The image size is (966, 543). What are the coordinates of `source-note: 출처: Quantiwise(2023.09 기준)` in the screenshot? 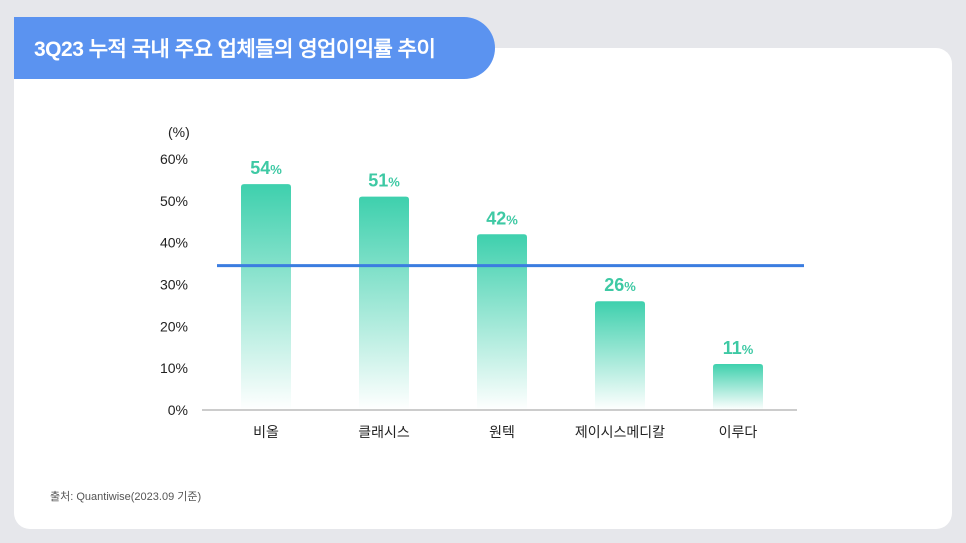 It's located at (126, 497).